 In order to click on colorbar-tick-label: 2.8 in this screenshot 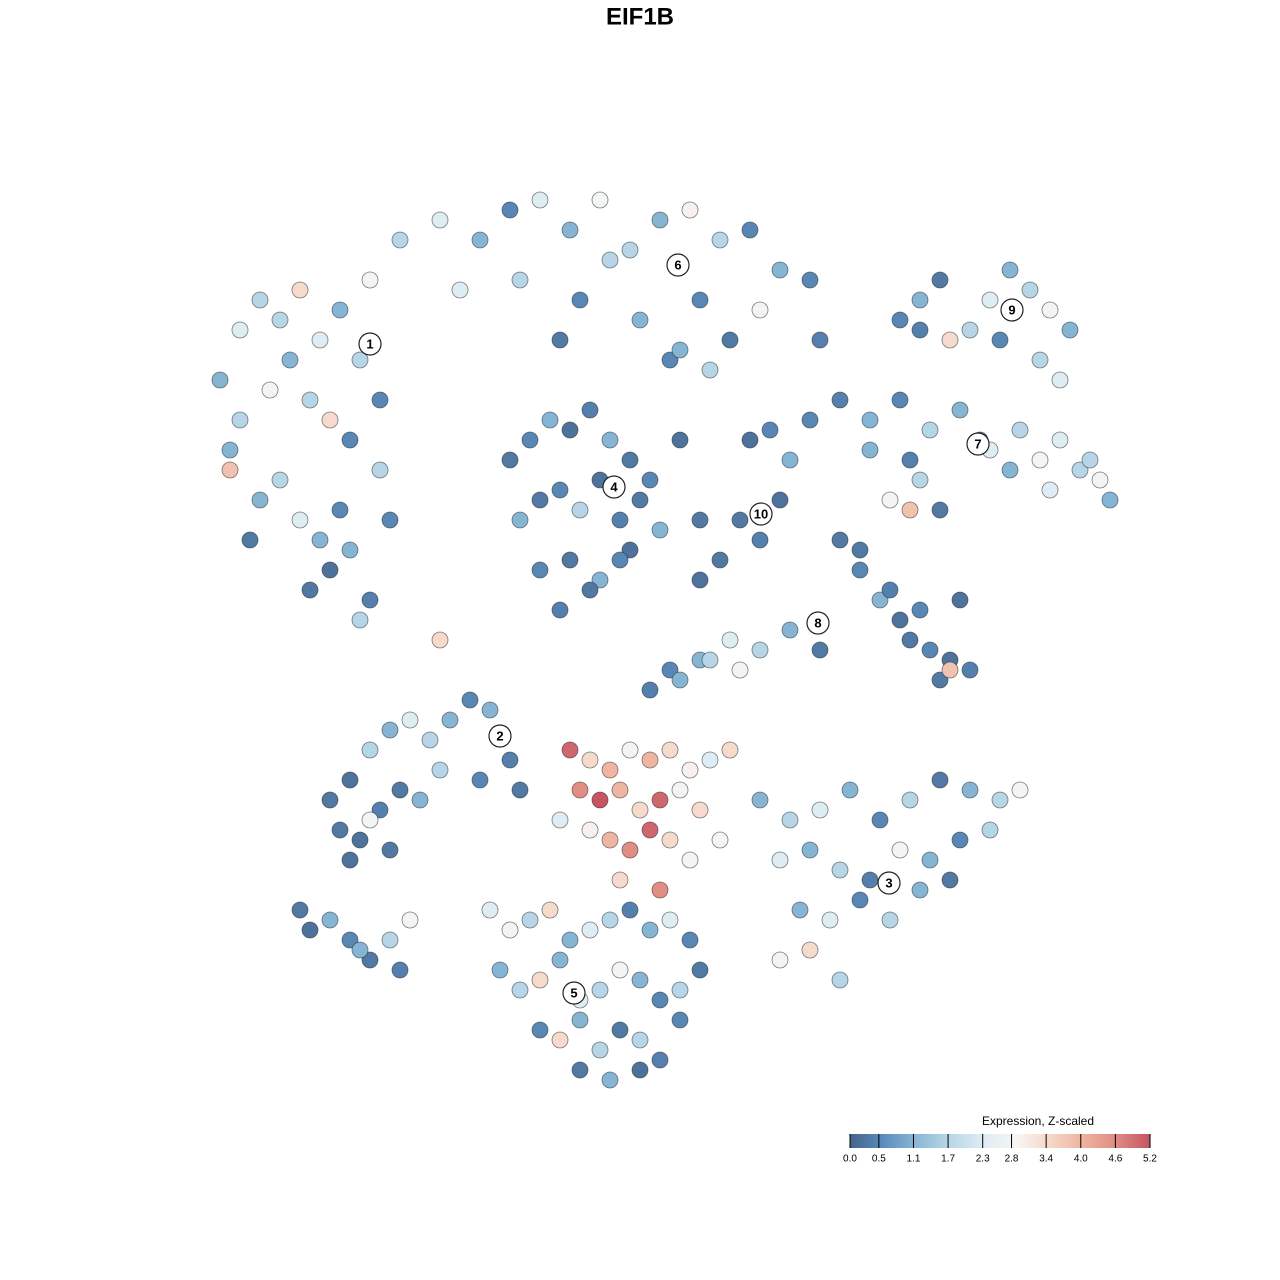, I will do `click(1012, 1159)`.